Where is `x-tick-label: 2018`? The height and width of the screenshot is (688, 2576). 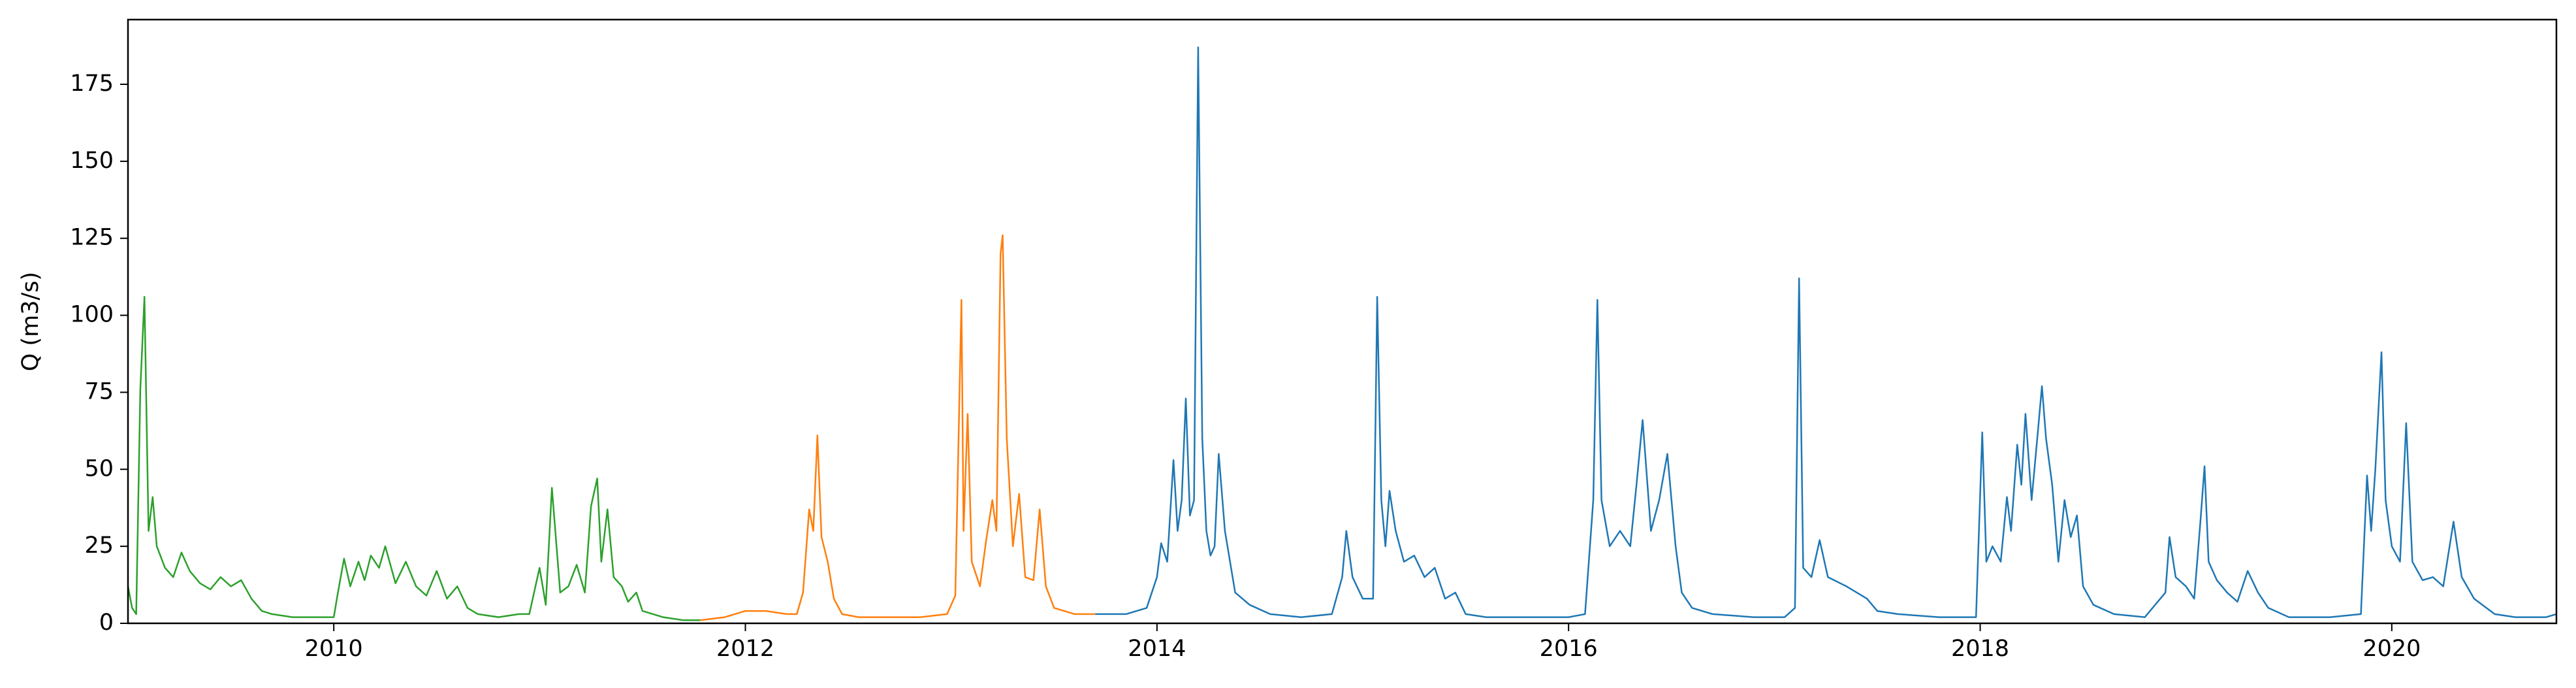 x-tick-label: 2018 is located at coordinates (1980, 649).